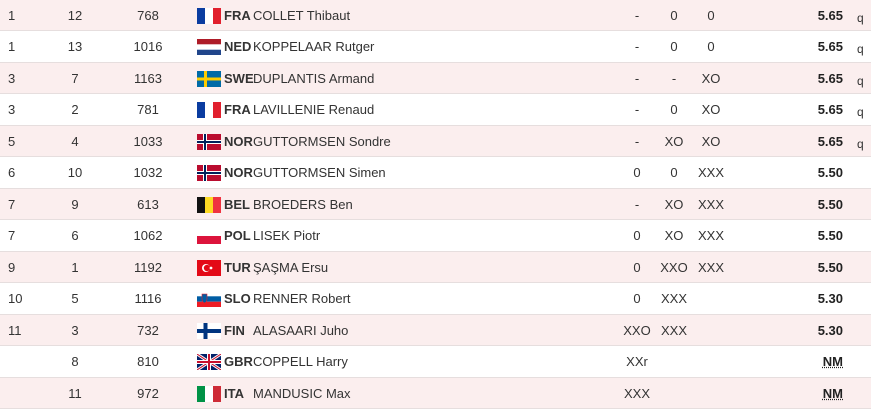  Describe the element at coordinates (15, 299) in the screenshot. I see `rank: 10` at that location.